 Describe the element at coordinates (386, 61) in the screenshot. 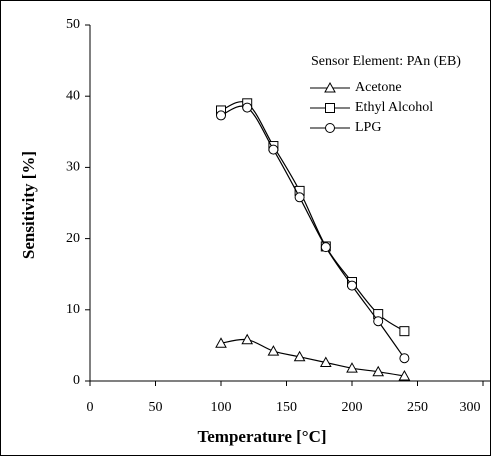

I see `legend-title: Sensor Element: PAn (EB)` at that location.